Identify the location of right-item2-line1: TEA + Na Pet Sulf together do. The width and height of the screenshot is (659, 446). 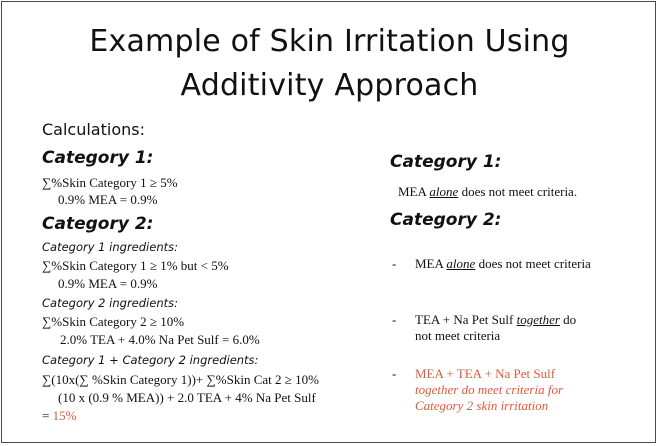
(495, 320).